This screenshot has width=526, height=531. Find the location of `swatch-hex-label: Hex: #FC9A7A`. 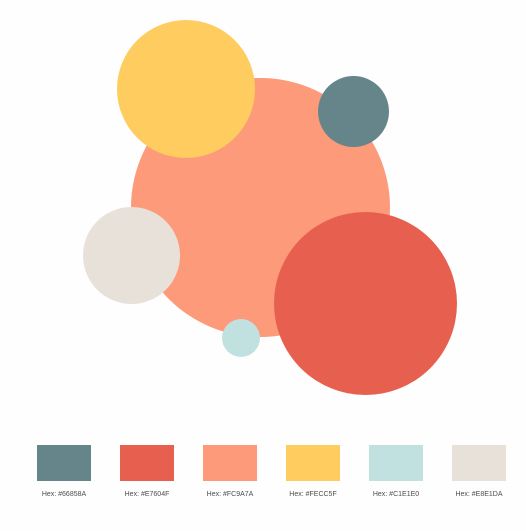

swatch-hex-label: Hex: #FC9A7A is located at coordinates (230, 494).